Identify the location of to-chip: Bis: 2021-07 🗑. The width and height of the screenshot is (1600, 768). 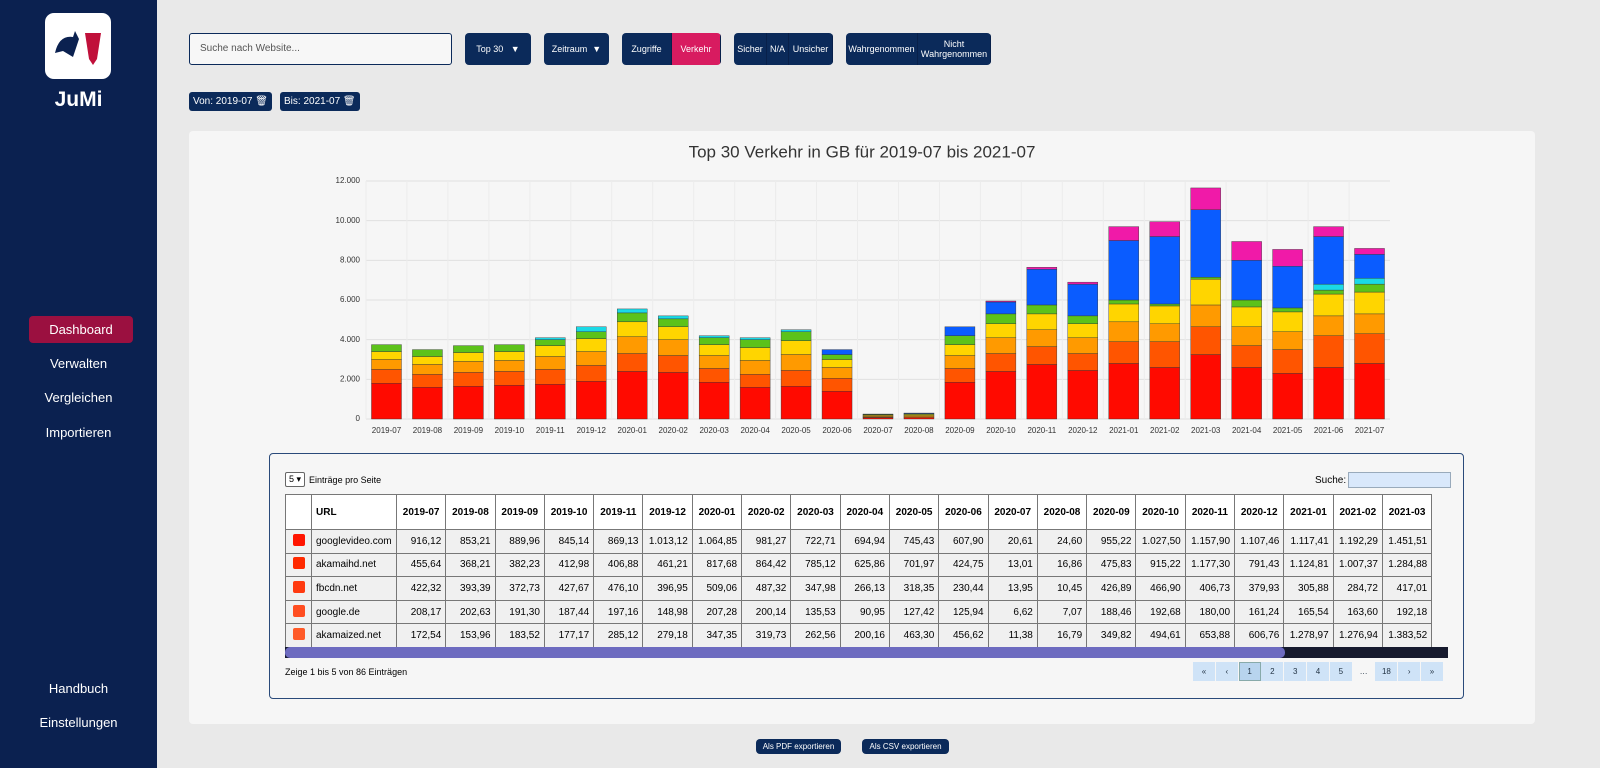
(320, 101).